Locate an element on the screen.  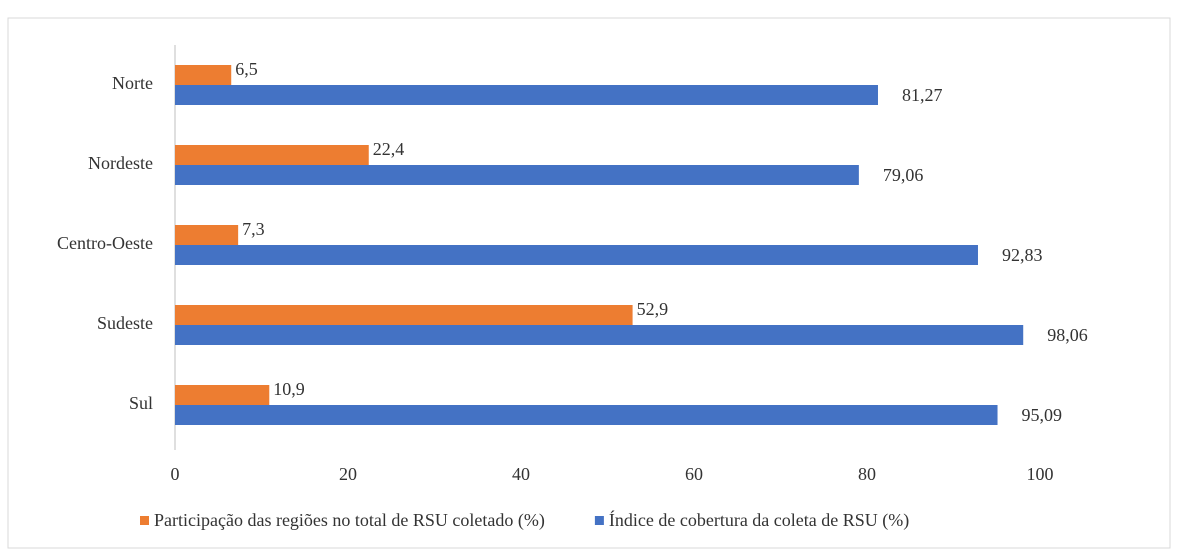
value-label: 7,3 is located at coordinates (253, 229).